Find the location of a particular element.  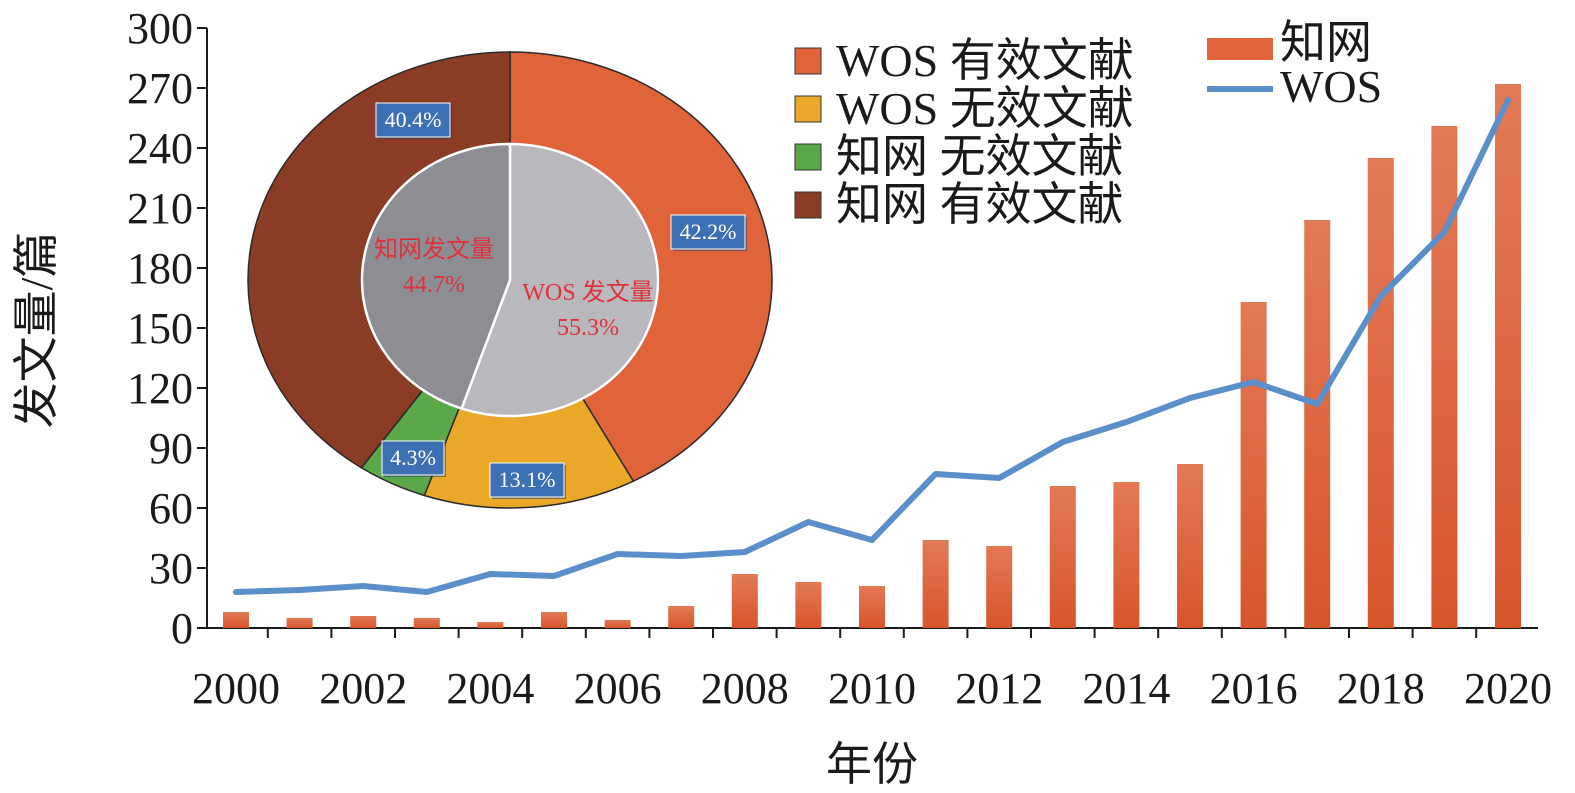

inner-label-1: 44.7% is located at coordinates (434, 285).